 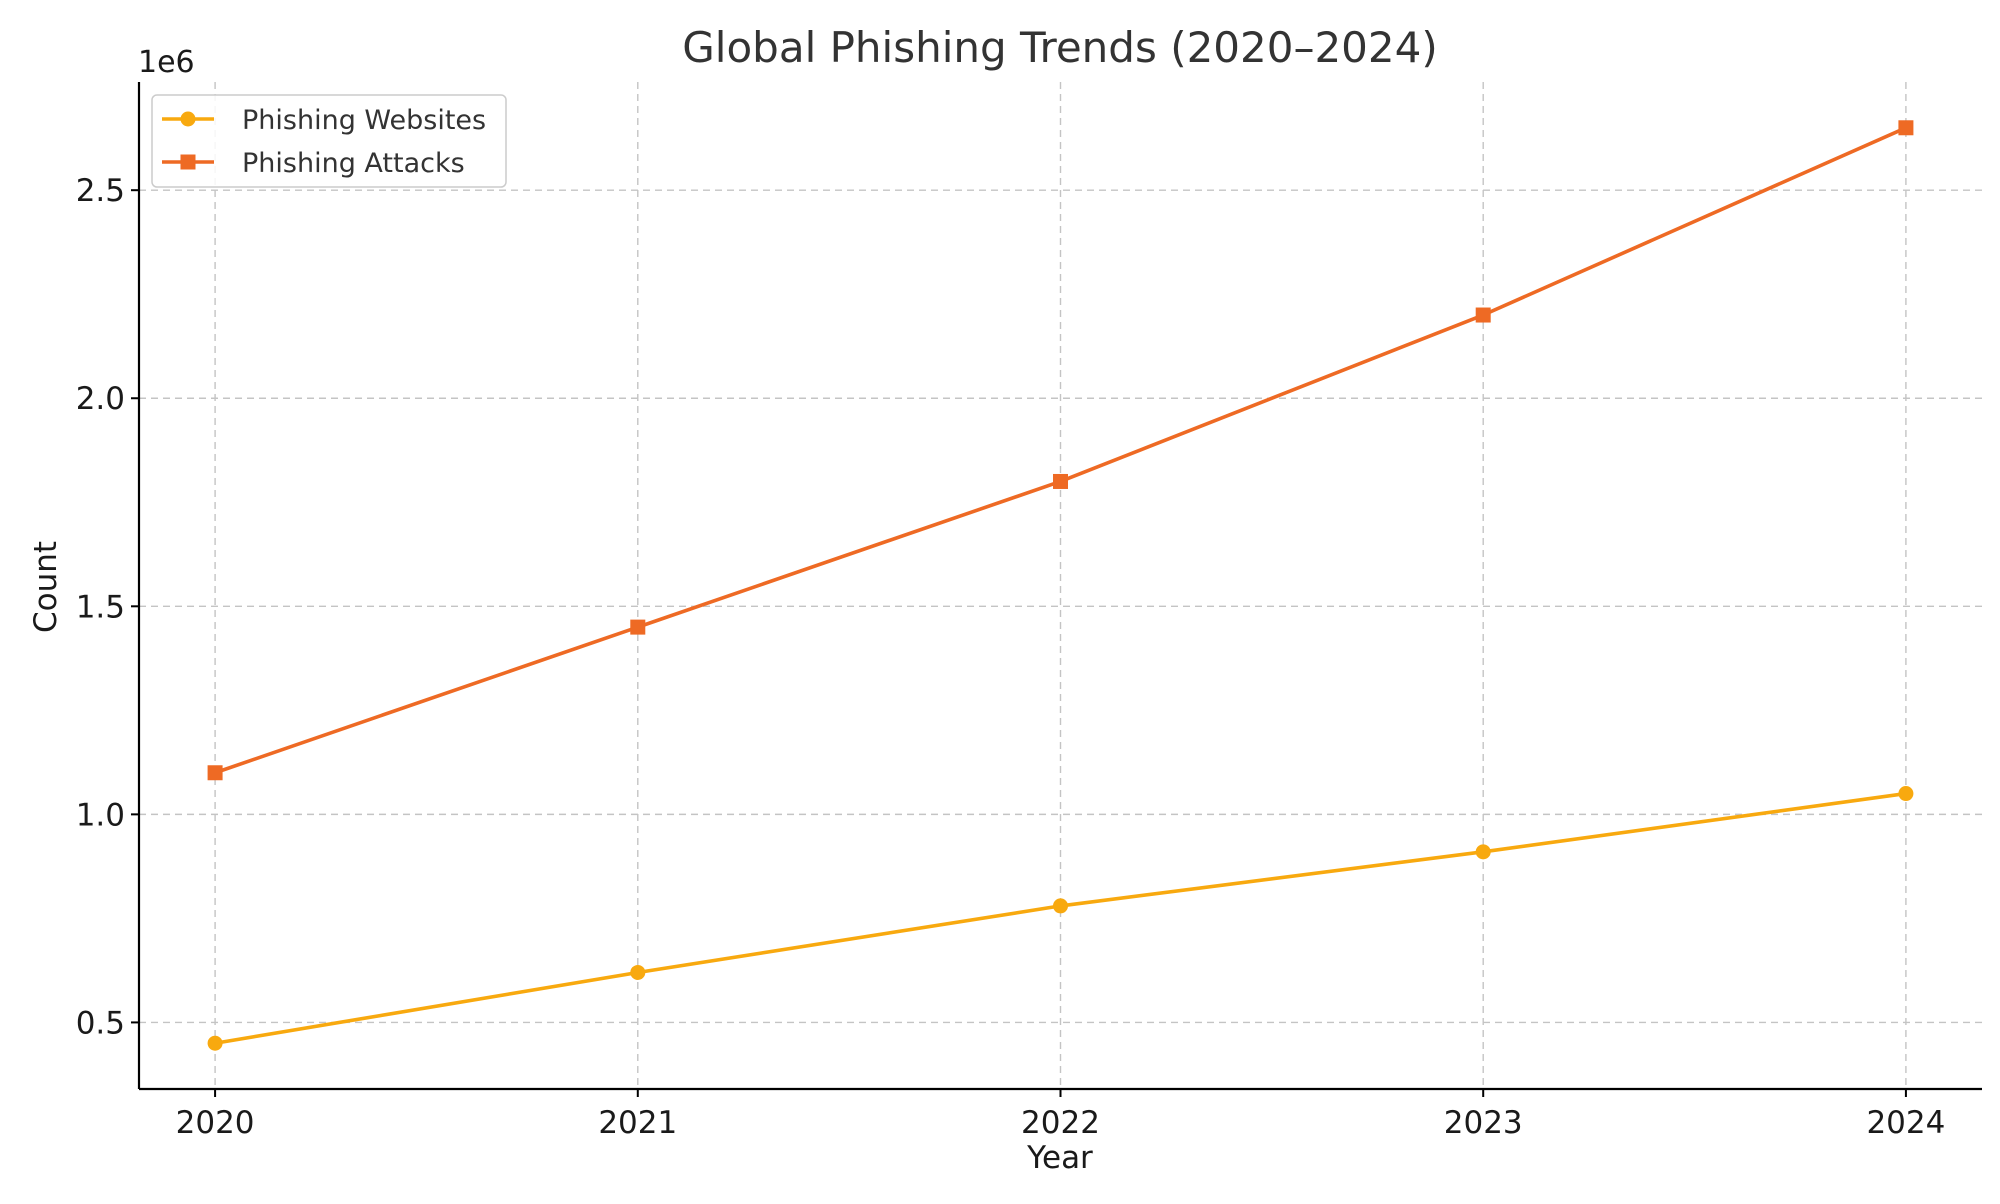 I want to click on y-tick-label: 2.5, so click(x=100, y=191).